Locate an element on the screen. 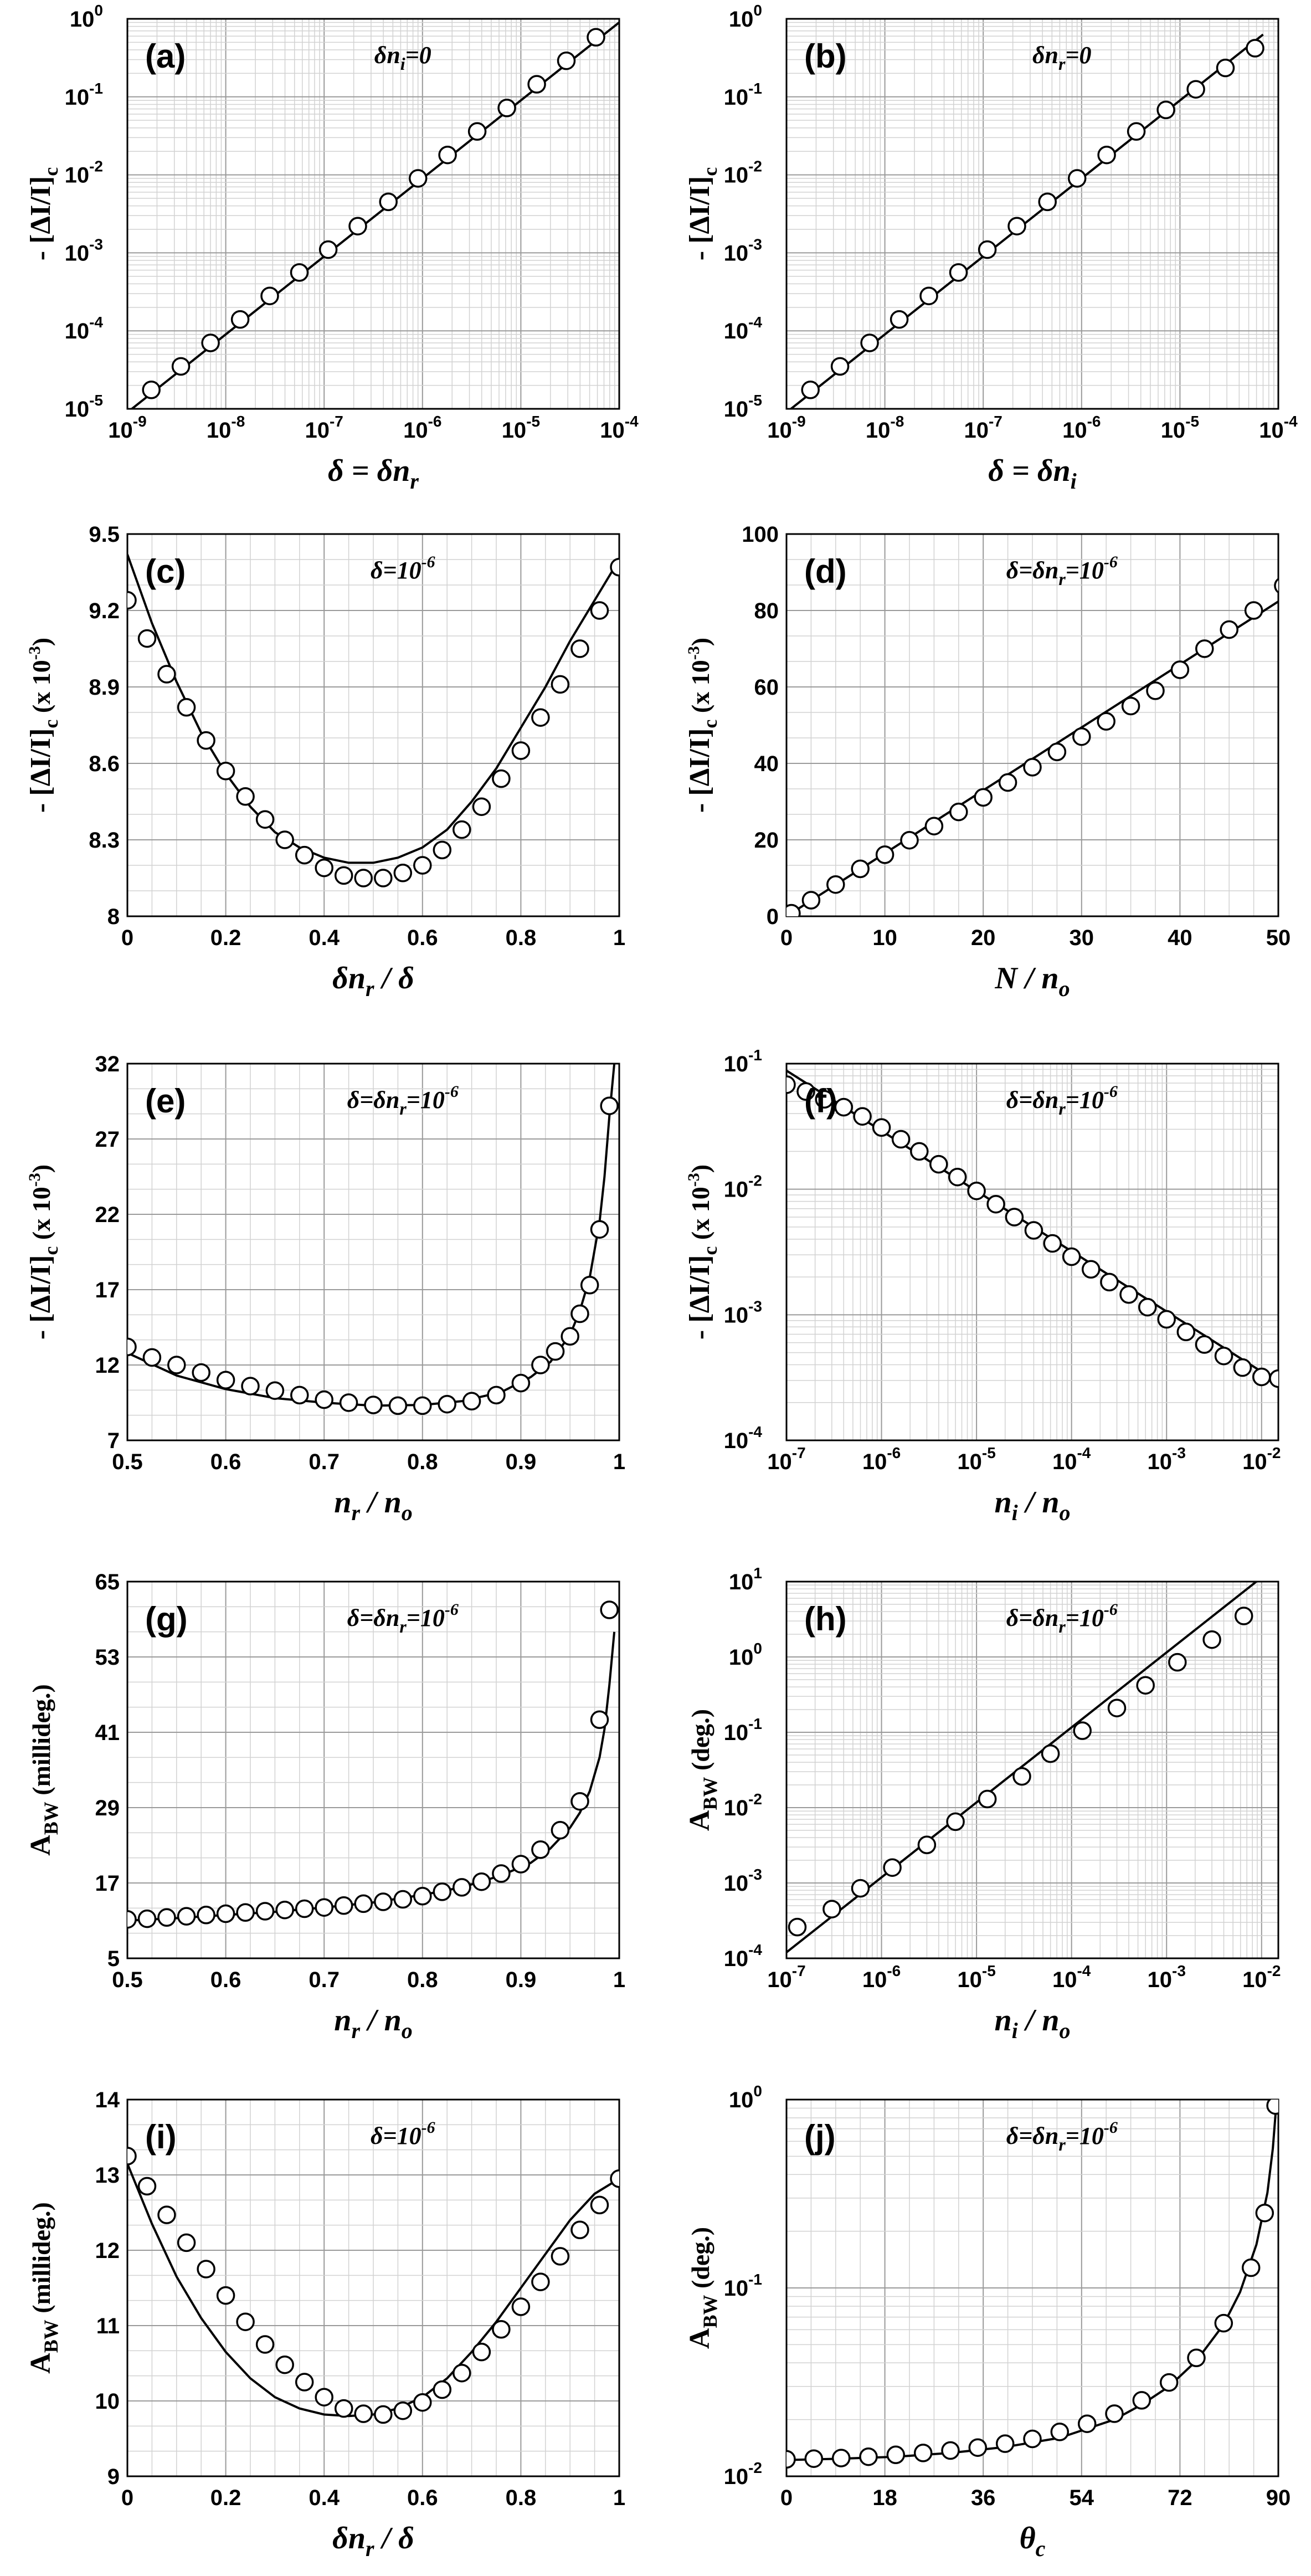  y-tick-label: 8 is located at coordinates (114, 917).